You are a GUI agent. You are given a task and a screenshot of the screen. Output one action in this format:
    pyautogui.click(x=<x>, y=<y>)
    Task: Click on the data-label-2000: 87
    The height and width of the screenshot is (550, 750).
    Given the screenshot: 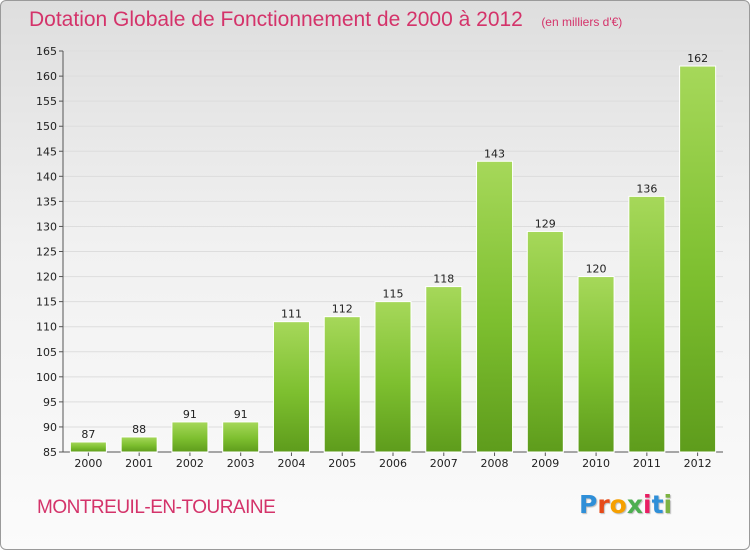 What is the action you would take?
    pyautogui.click(x=88, y=434)
    